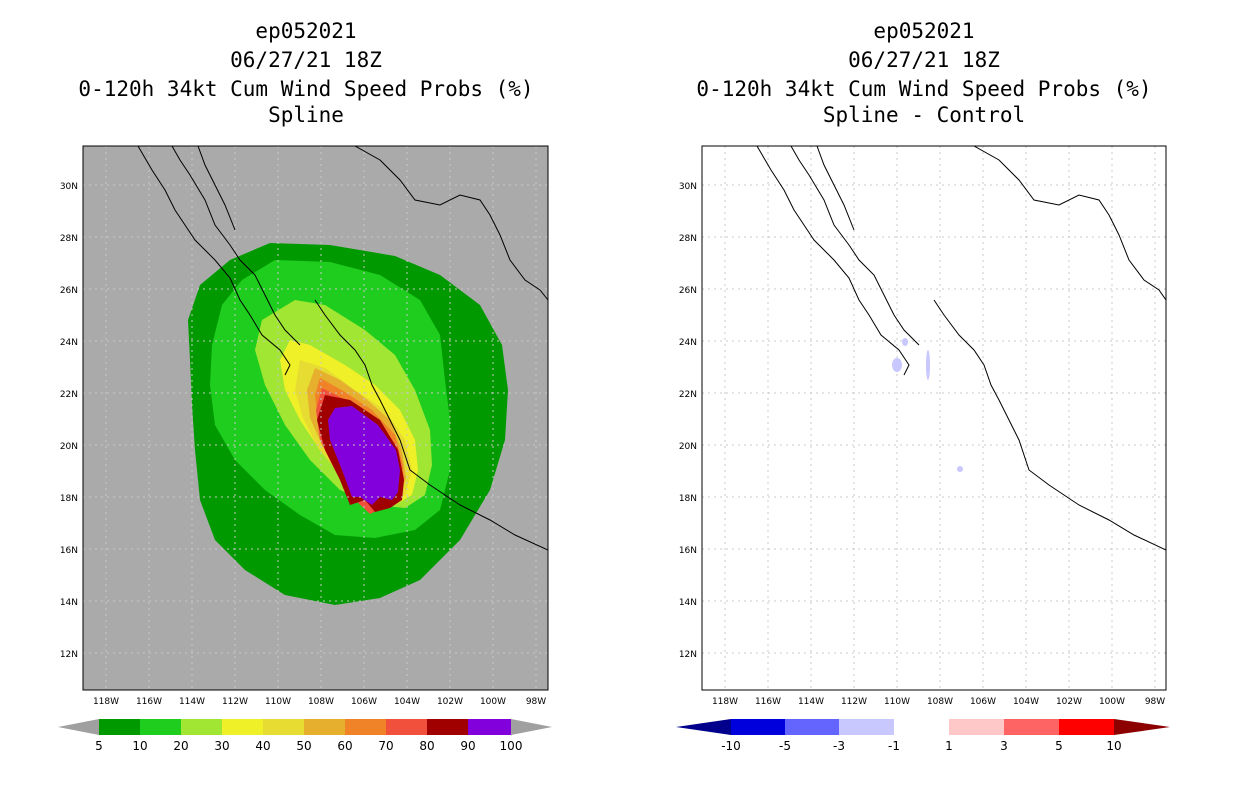 The height and width of the screenshot is (800, 1236). What do you see at coordinates (385, 746) in the screenshot?
I see `colorbar-label: 70` at bounding box center [385, 746].